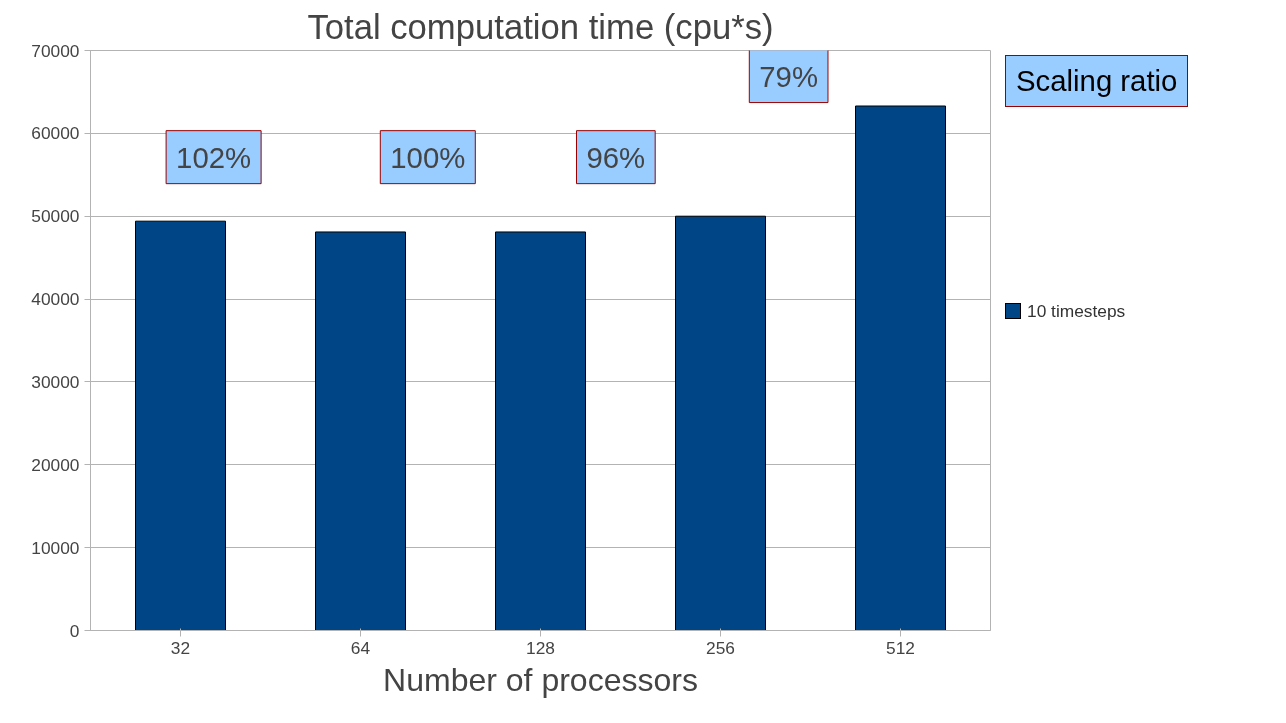 This screenshot has height=723, width=1286. What do you see at coordinates (1076, 311) in the screenshot?
I see `legend-label: 10 timesteps` at bounding box center [1076, 311].